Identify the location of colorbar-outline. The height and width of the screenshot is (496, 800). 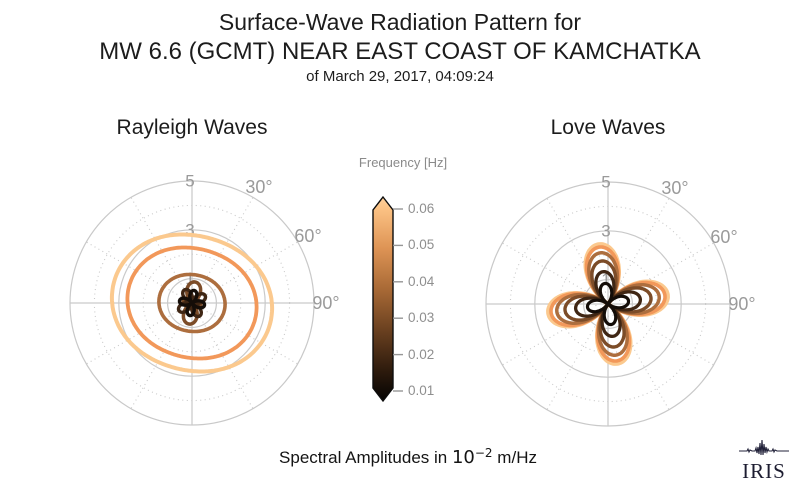
(383, 299).